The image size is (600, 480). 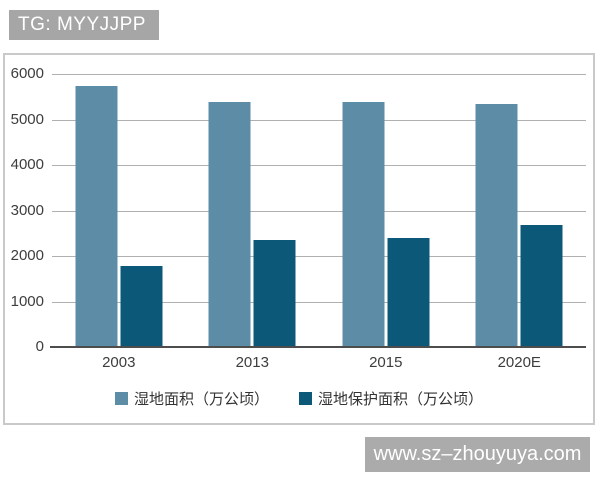 What do you see at coordinates (84, 25) in the screenshot?
I see `top-left-tag-badge: TG: MYYJJPP` at bounding box center [84, 25].